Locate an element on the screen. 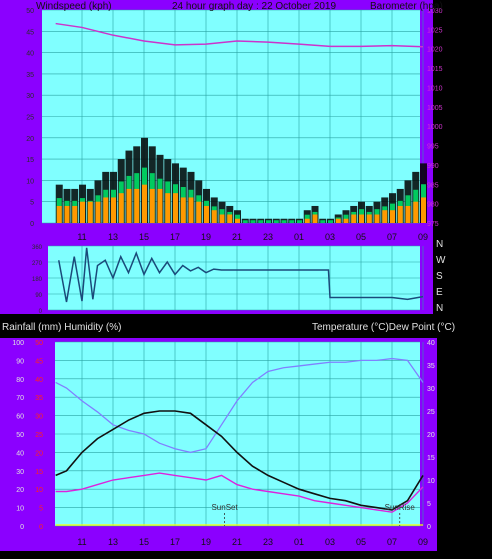  barometer-y-tick-label: 1025 is located at coordinates (435, 30).